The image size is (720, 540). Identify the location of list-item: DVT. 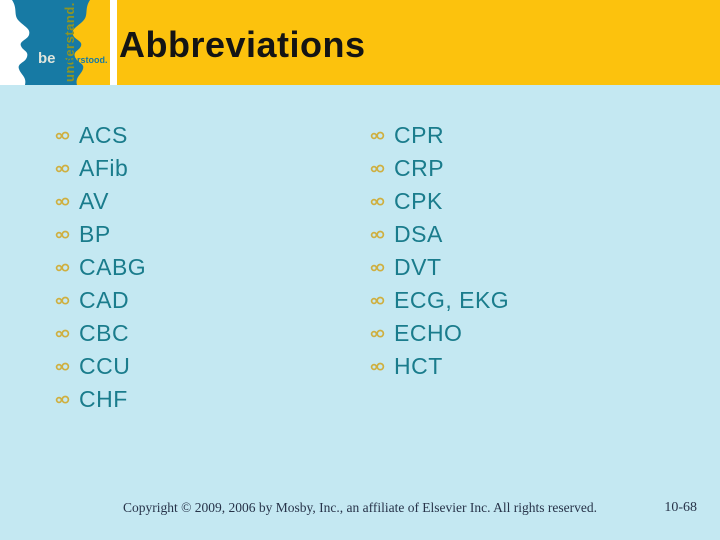
(439, 267).